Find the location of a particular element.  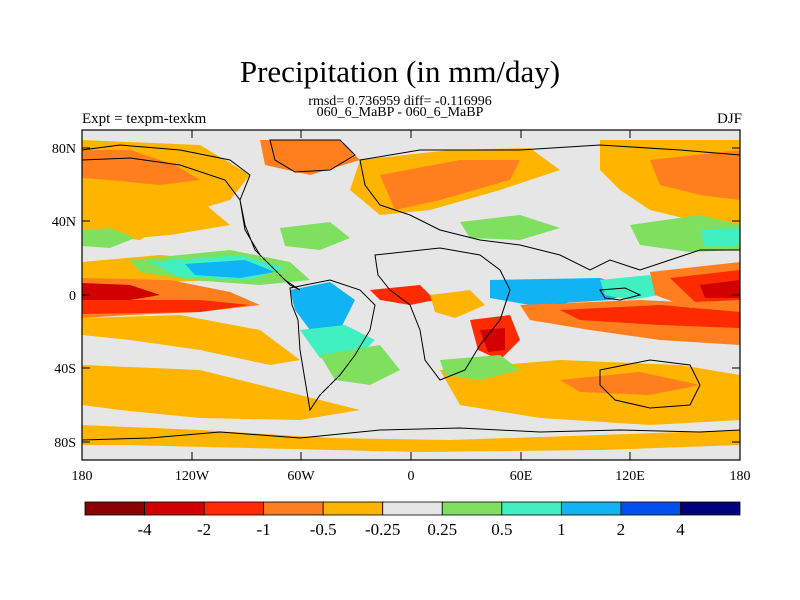

precip-band-eq-red2-west is located at coordinates (166, 307).